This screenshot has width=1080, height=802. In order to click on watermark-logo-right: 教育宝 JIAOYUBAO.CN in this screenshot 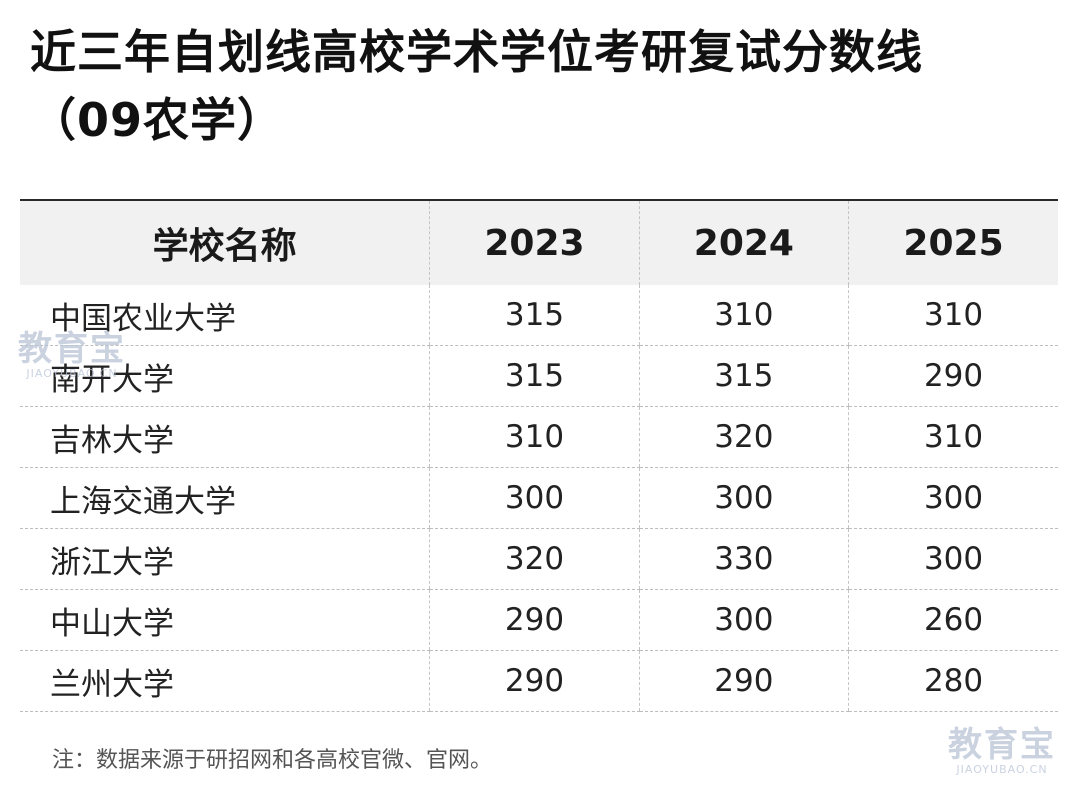, I will do `click(1002, 751)`.